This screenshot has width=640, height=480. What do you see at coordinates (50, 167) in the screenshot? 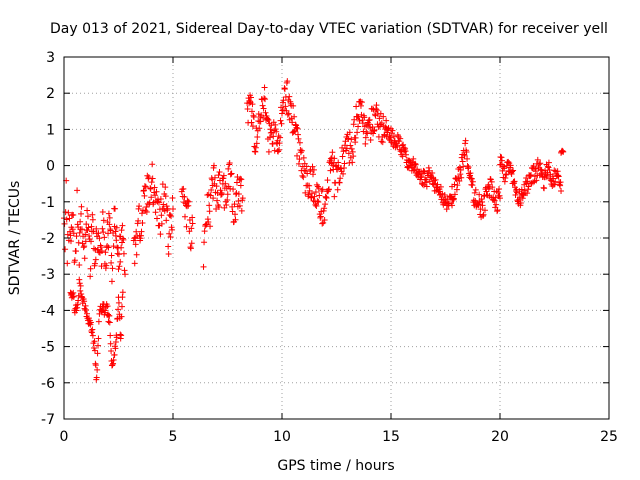
I see `y-tick-label: 0` at bounding box center [50, 167].